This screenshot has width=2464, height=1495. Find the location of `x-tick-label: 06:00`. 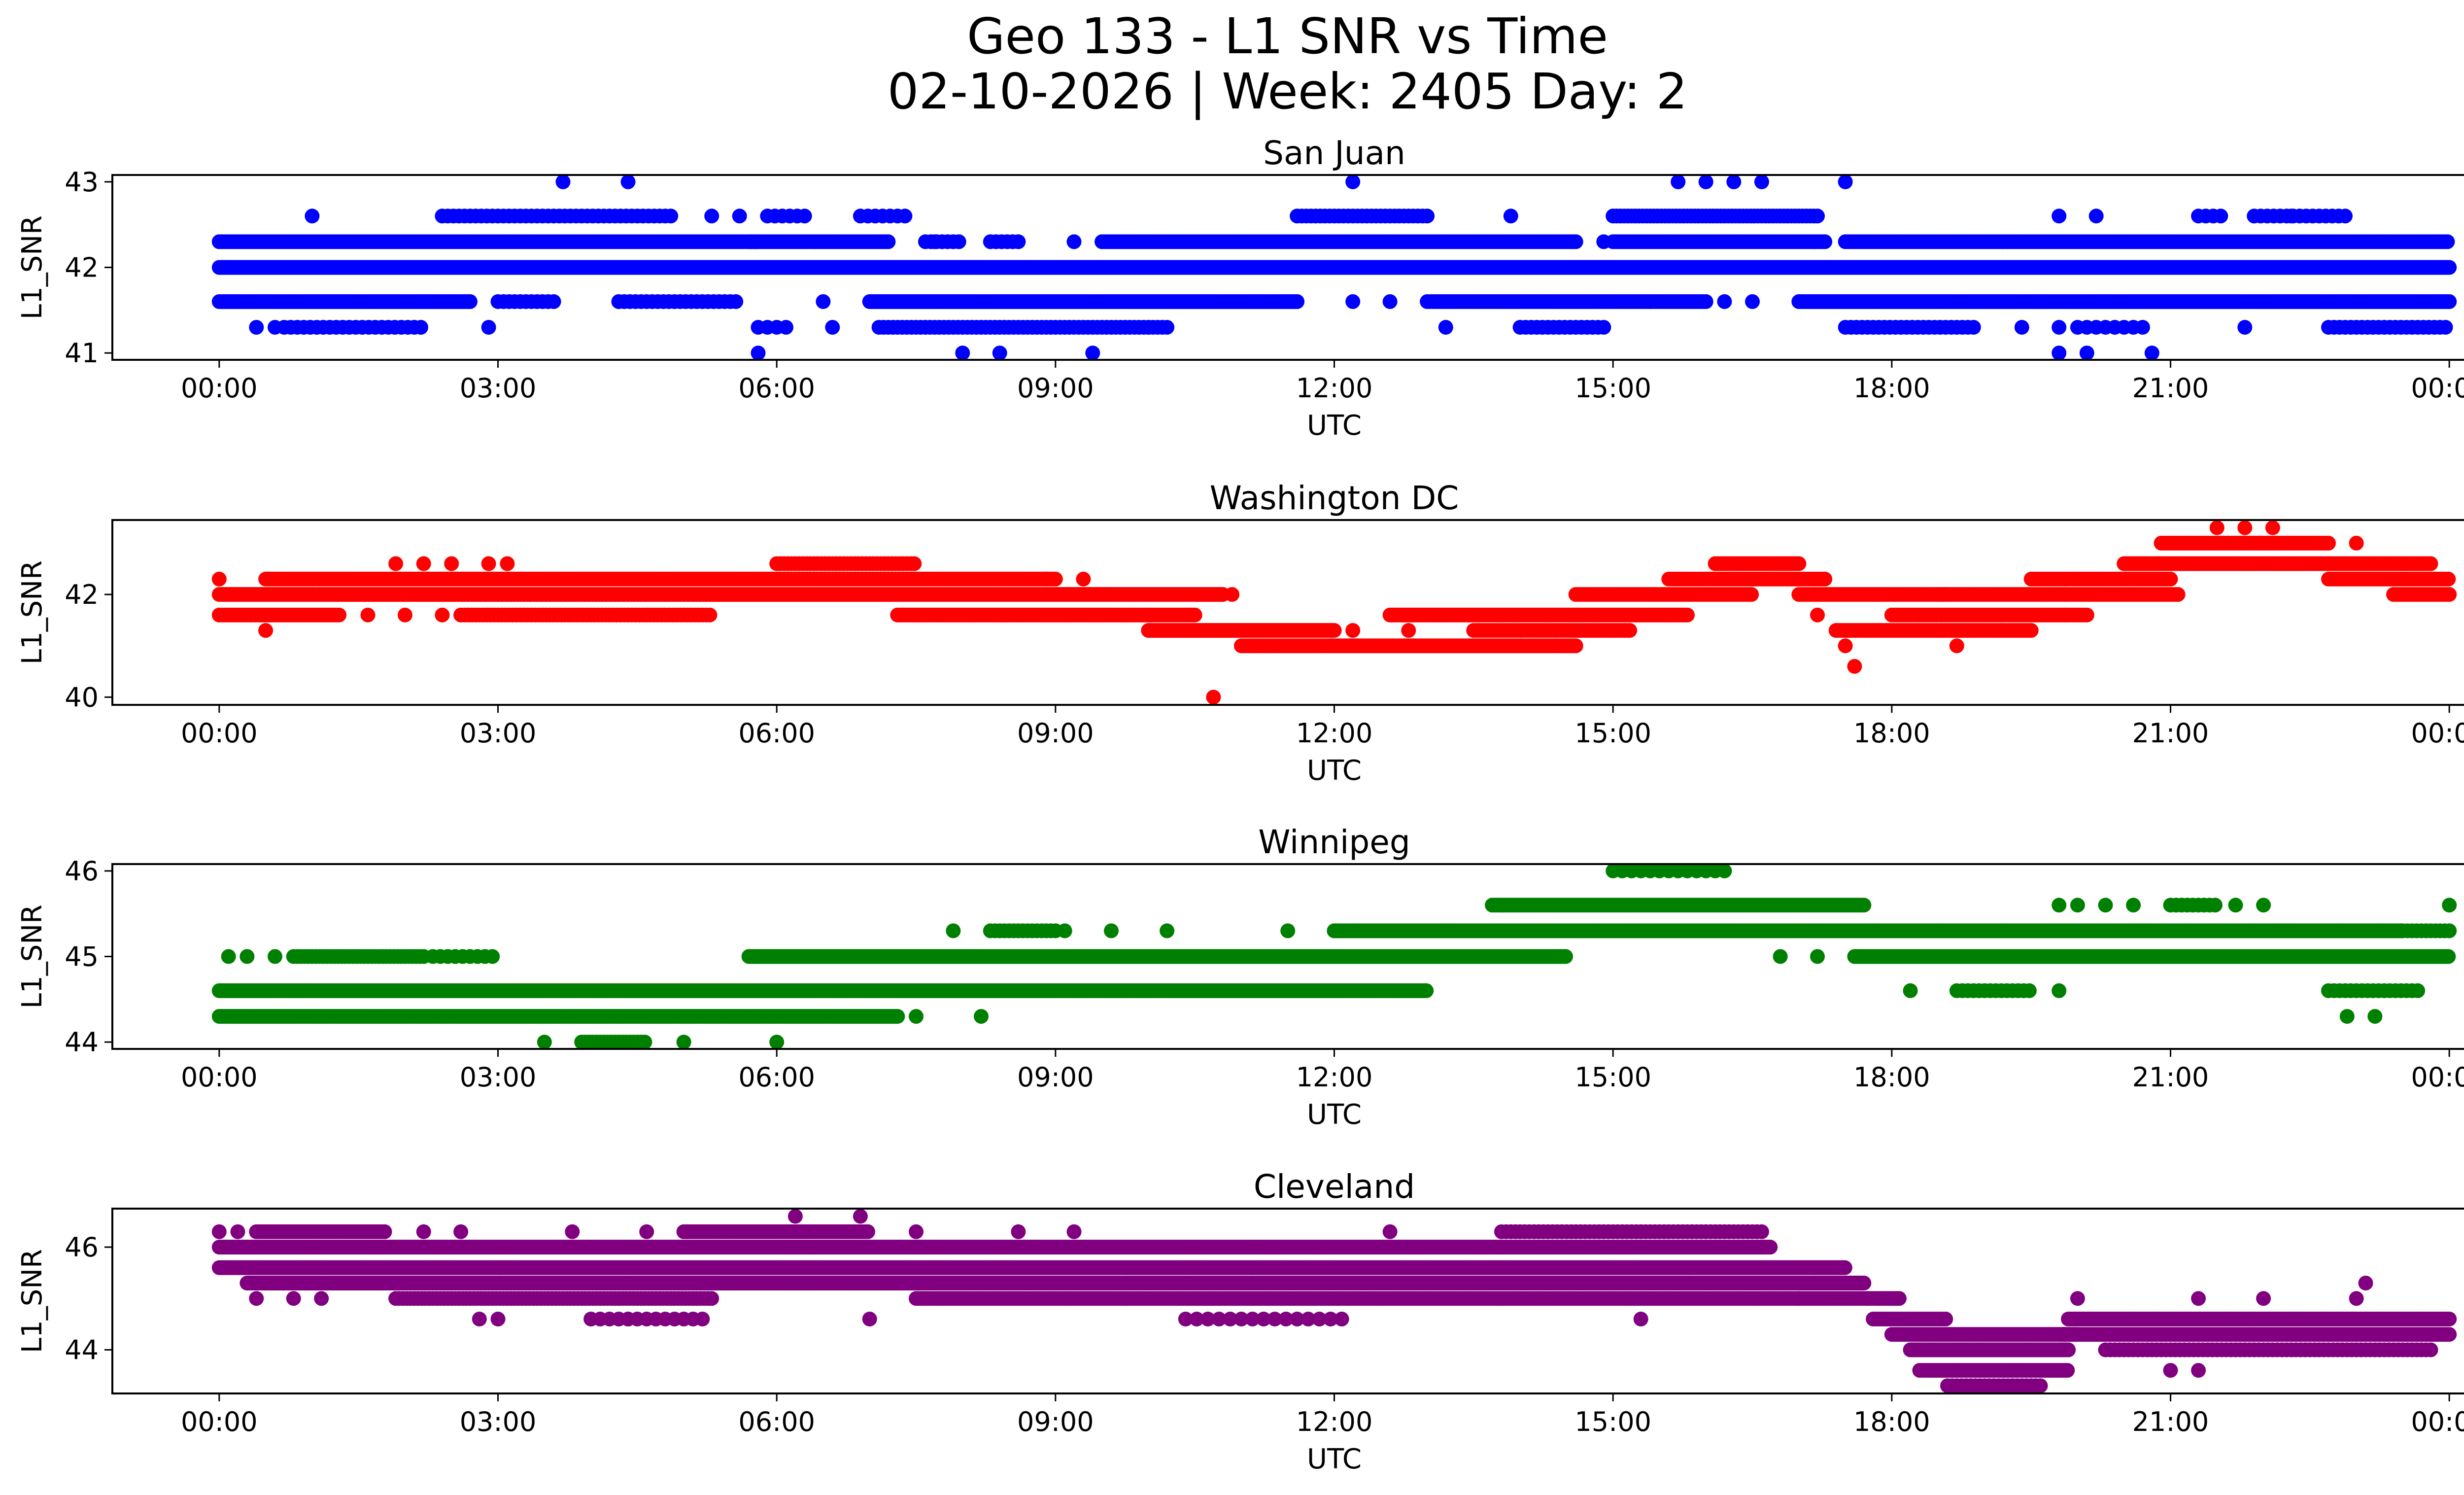

x-tick-label: 06:00 is located at coordinates (776, 388).